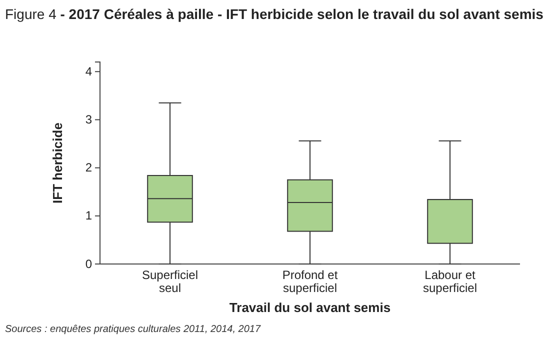 The height and width of the screenshot is (343, 560). What do you see at coordinates (88, 71) in the screenshot?
I see `y-tick-label: 4` at bounding box center [88, 71].